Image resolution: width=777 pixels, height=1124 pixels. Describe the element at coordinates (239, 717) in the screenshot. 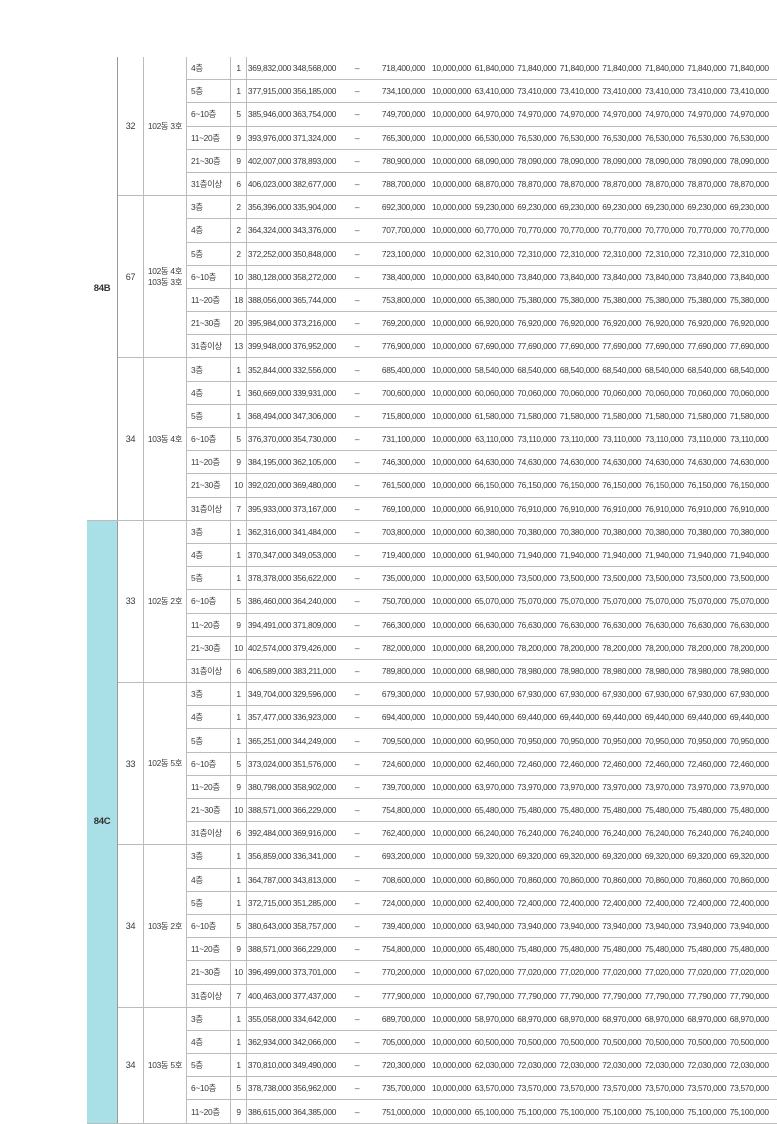

I see `household-count-cell: 1` at that location.